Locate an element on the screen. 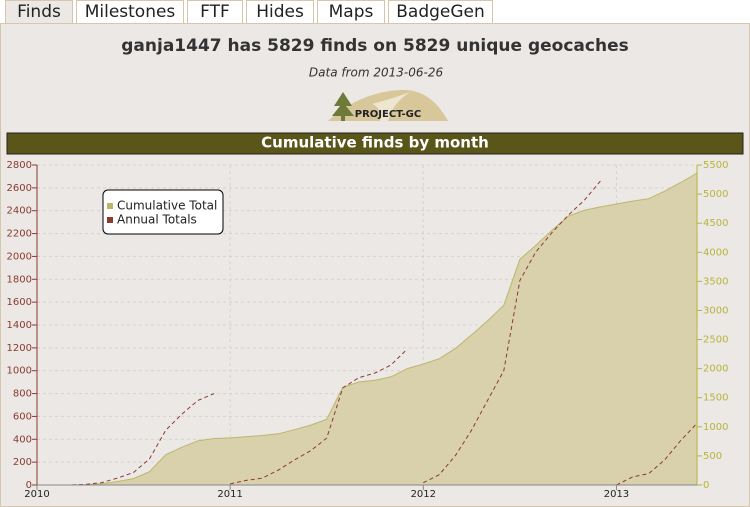 This screenshot has width=750, height=507. y-tick-label: 1000 is located at coordinates (19, 371).